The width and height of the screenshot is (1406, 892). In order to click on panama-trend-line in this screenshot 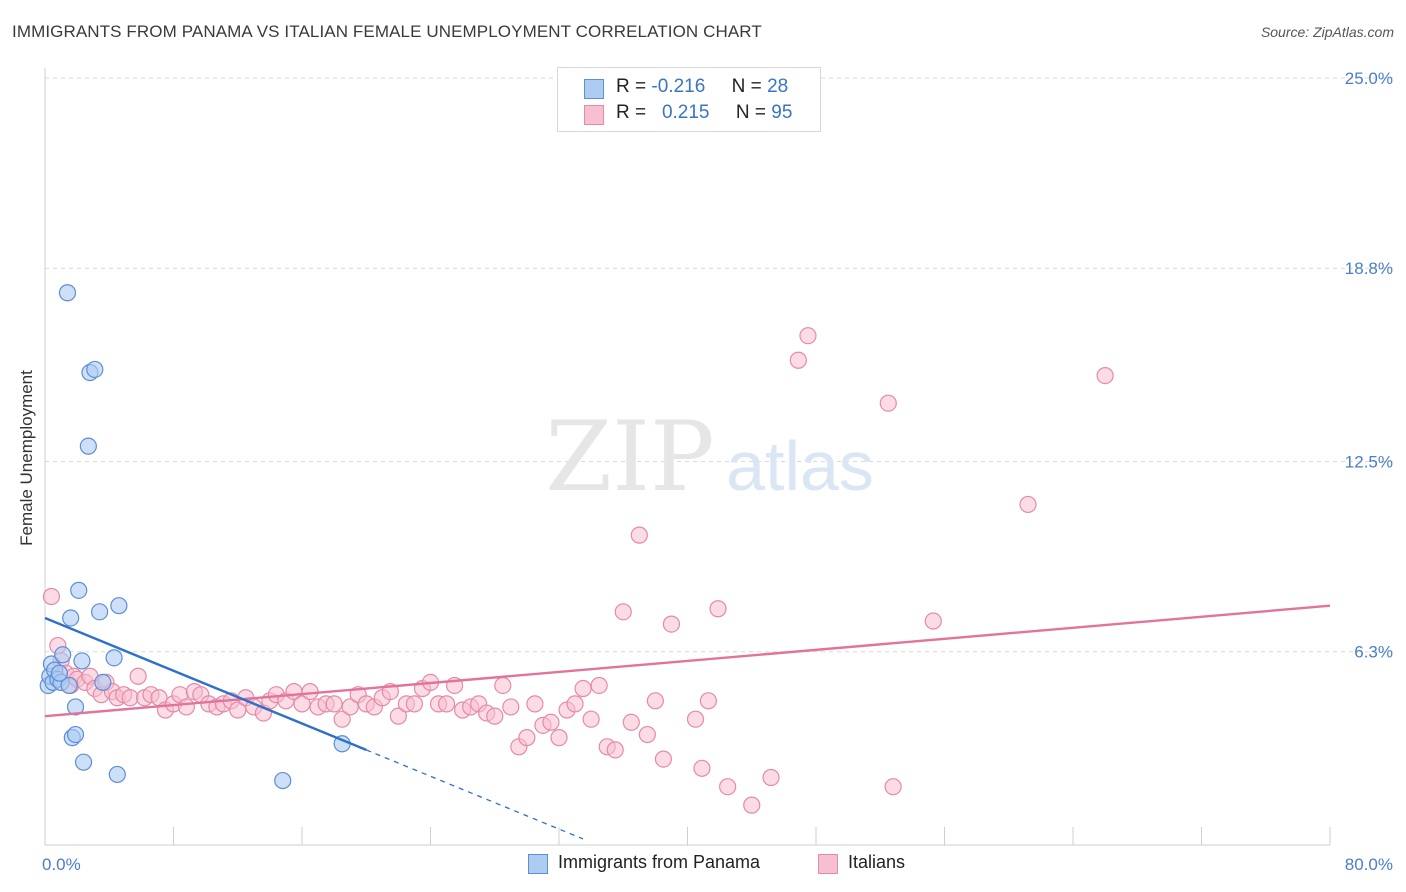, I will do `click(205, 684)`.